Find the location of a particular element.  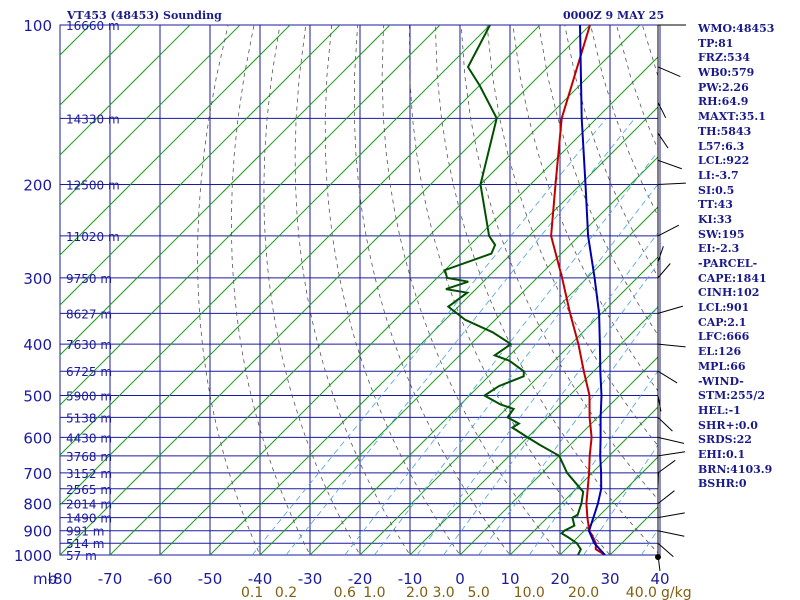

temperature-tick-label: 20 is located at coordinates (559, 579).